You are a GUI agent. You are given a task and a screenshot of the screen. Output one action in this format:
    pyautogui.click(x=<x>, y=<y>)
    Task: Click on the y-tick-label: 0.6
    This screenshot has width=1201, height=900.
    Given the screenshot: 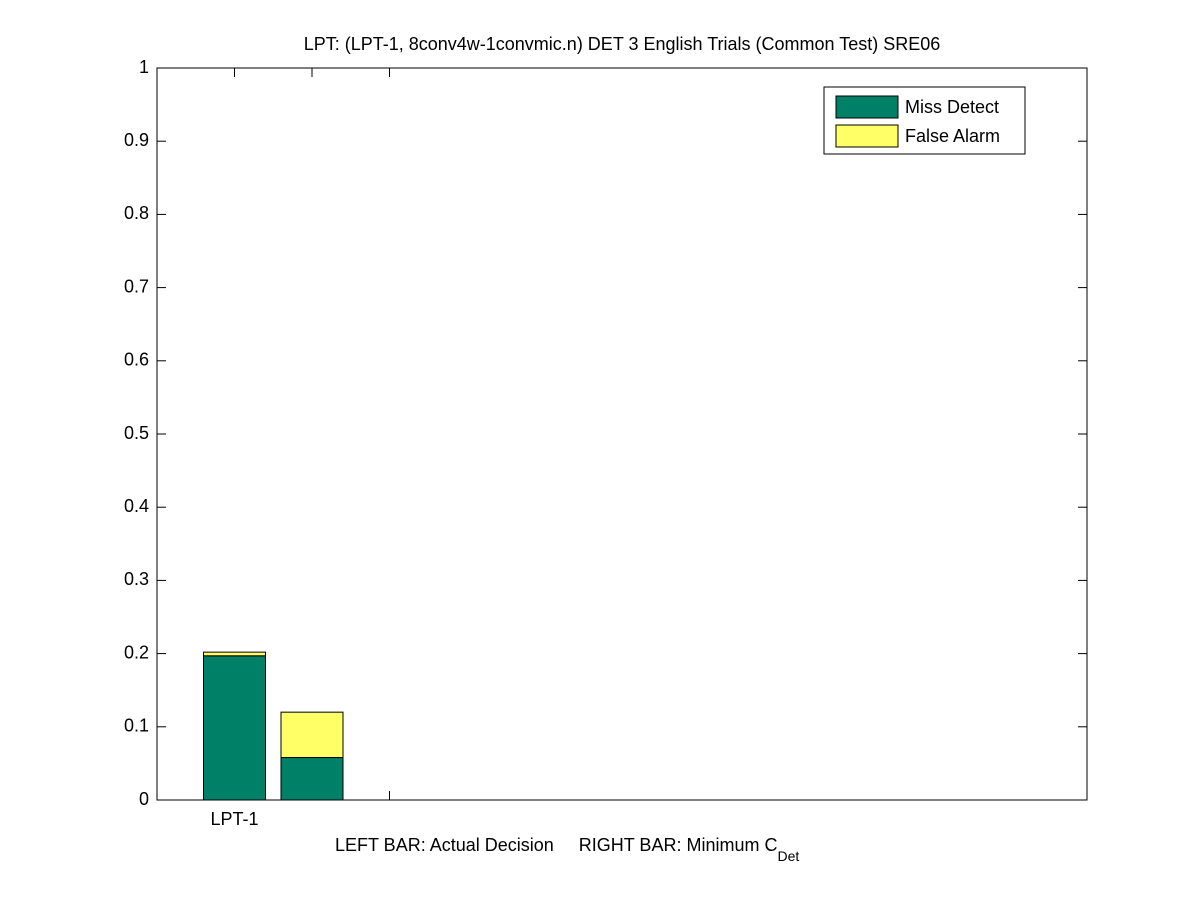 What is the action you would take?
    pyautogui.click(x=136, y=360)
    